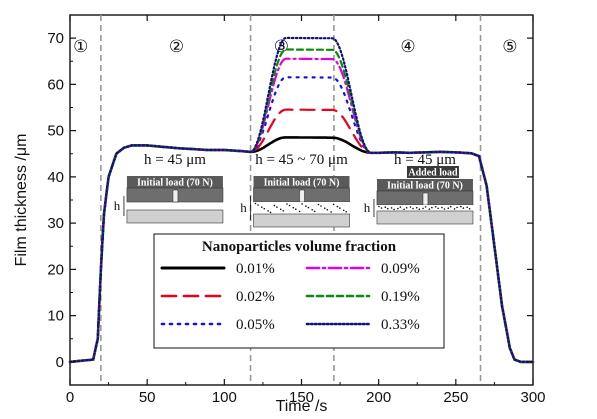  Describe the element at coordinates (169, 200) in the screenshot. I see `contact-inset-1: Initial load (70 N) h` at that location.